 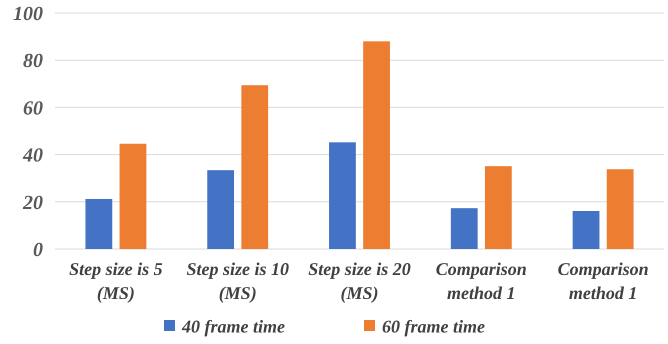 What do you see at coordinates (33, 61) in the screenshot?
I see `y-tick-label: 80` at bounding box center [33, 61].